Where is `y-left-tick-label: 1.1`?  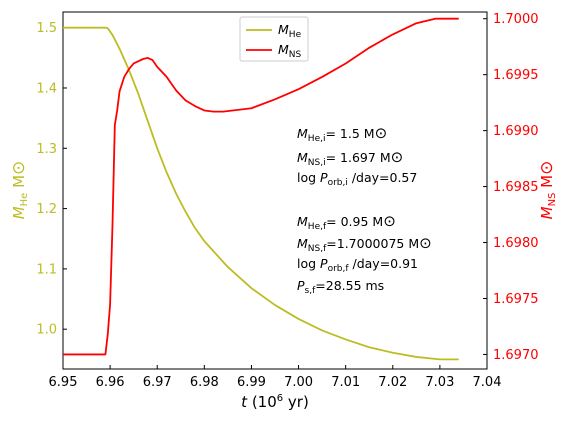
y-left-tick-label: 1.1 is located at coordinates (46, 269).